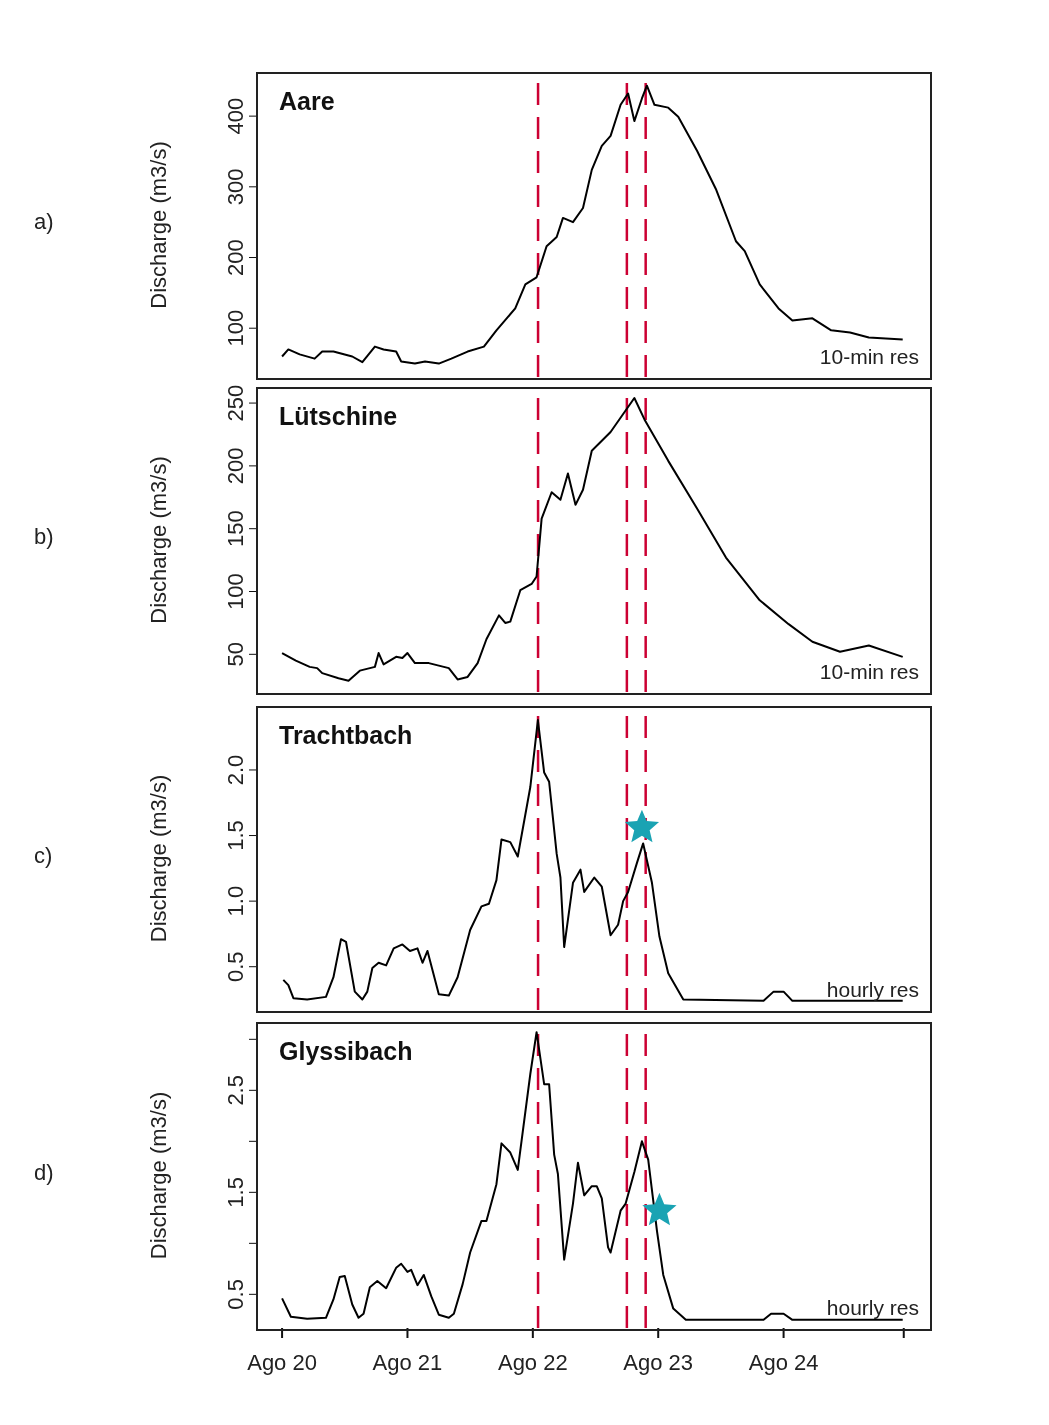 This screenshot has height=1425, width=1049. I want to click on x-tick-label: Ago 23, so click(658, 1362).